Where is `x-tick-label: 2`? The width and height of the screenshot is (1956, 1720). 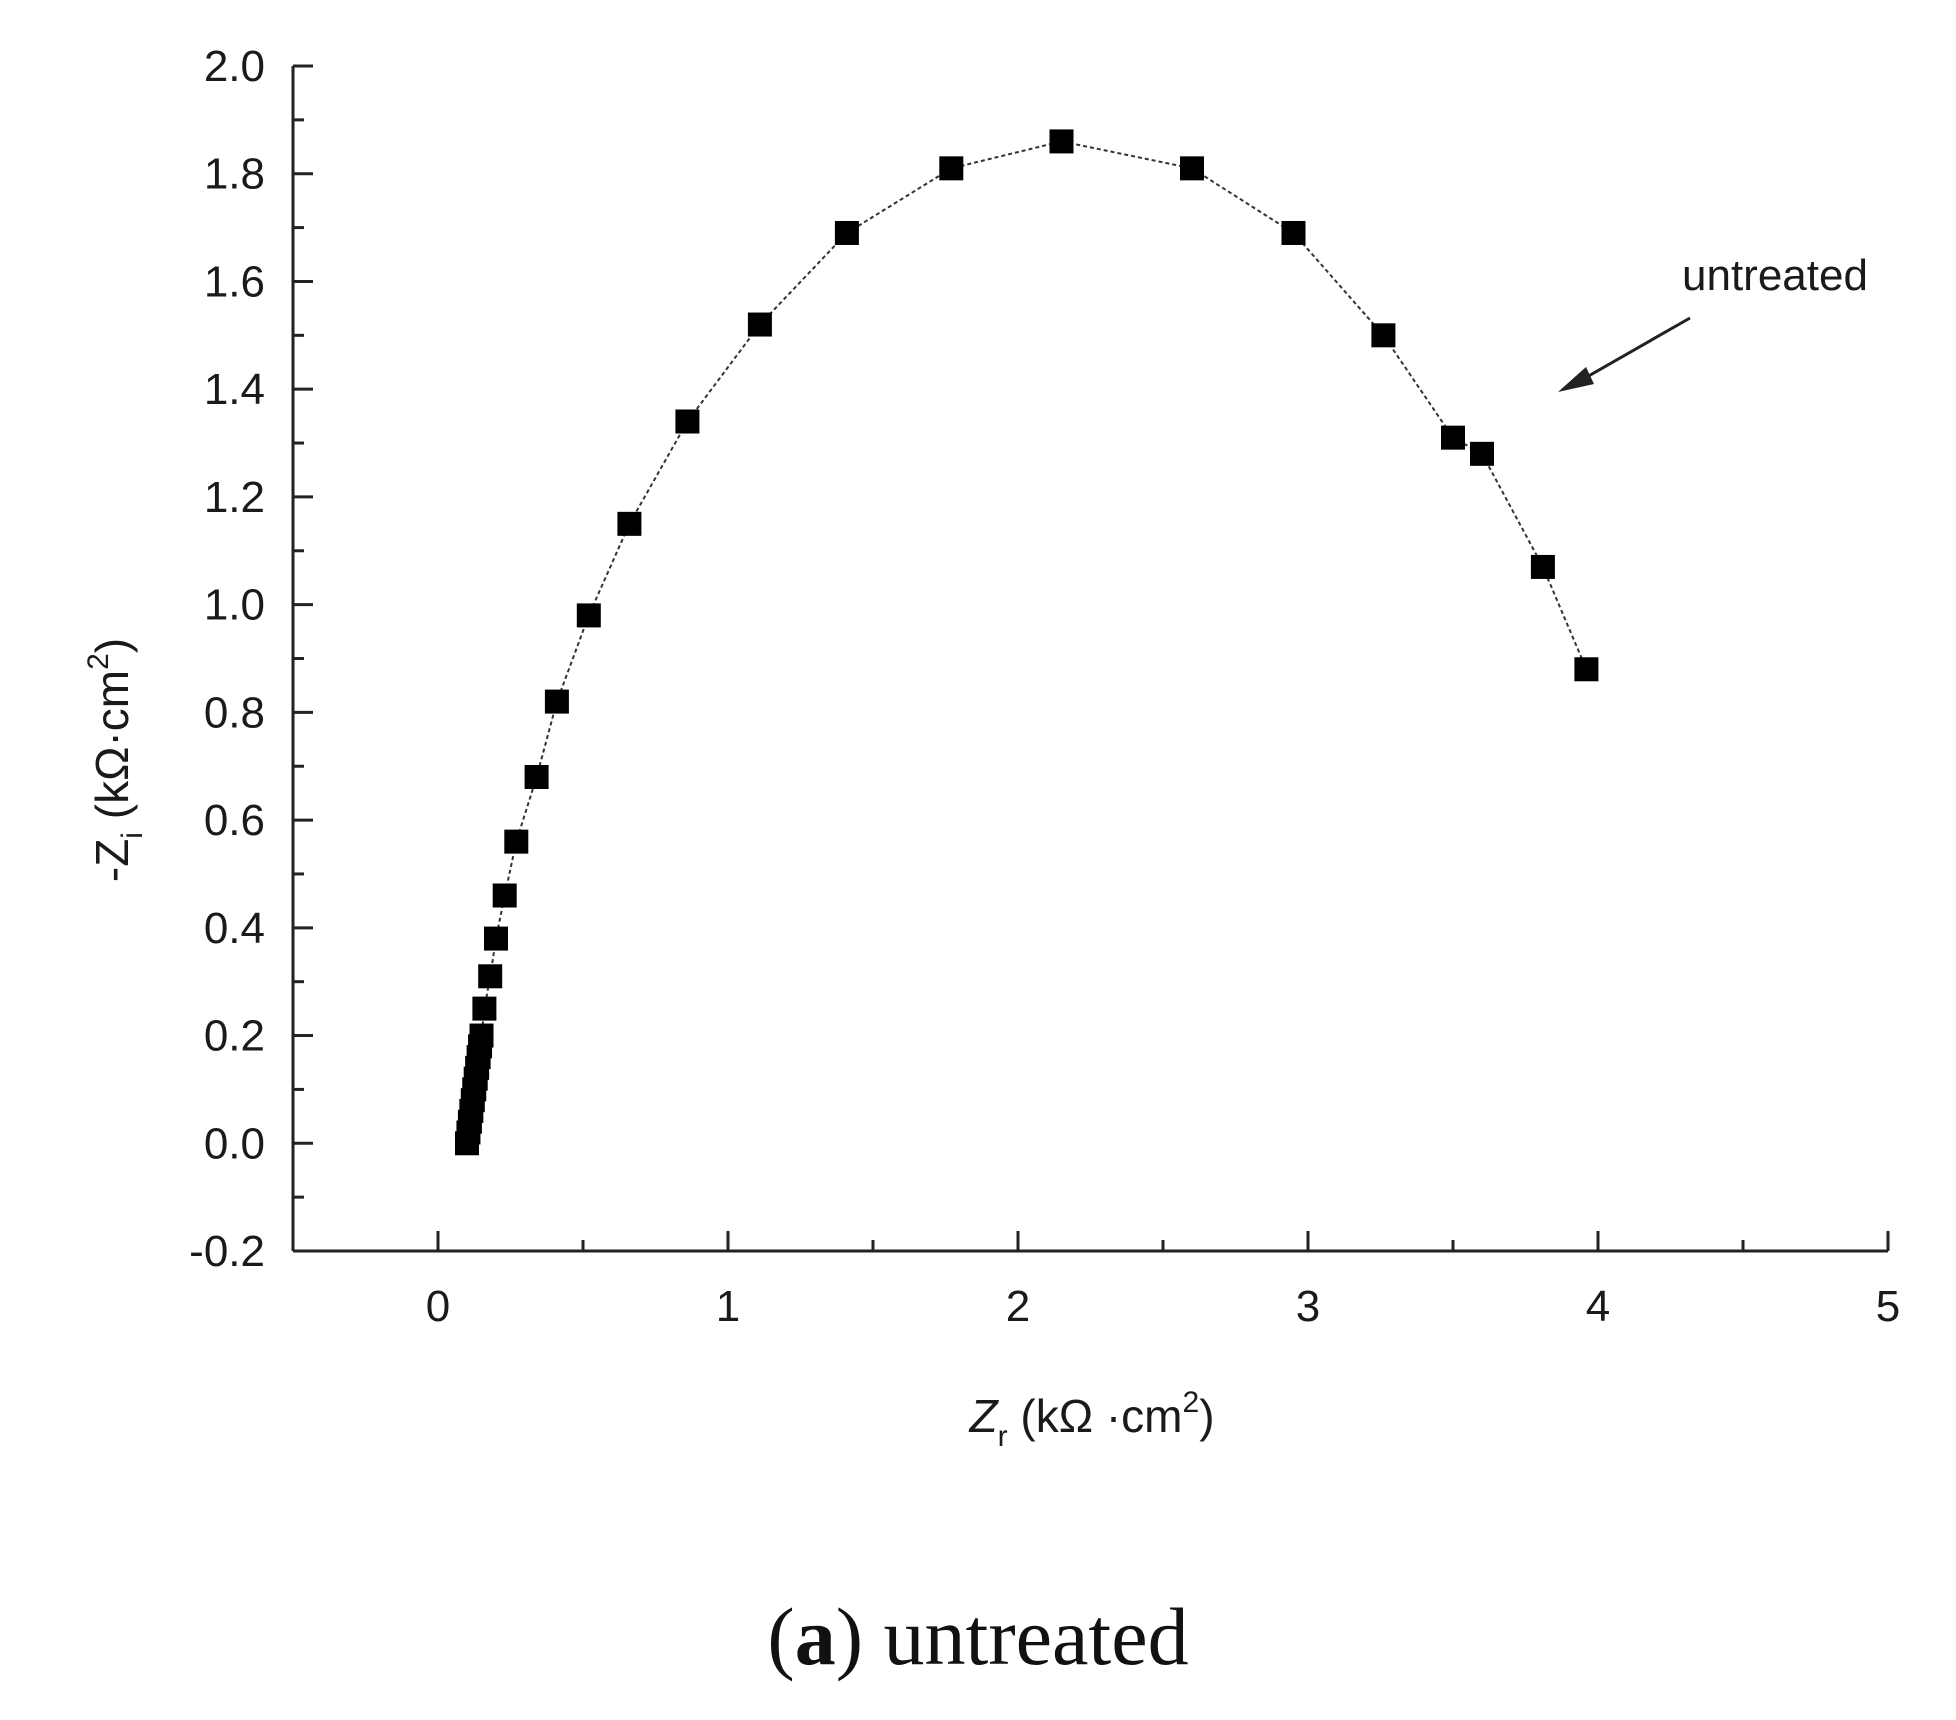
x-tick-label: 2 is located at coordinates (1018, 1306).